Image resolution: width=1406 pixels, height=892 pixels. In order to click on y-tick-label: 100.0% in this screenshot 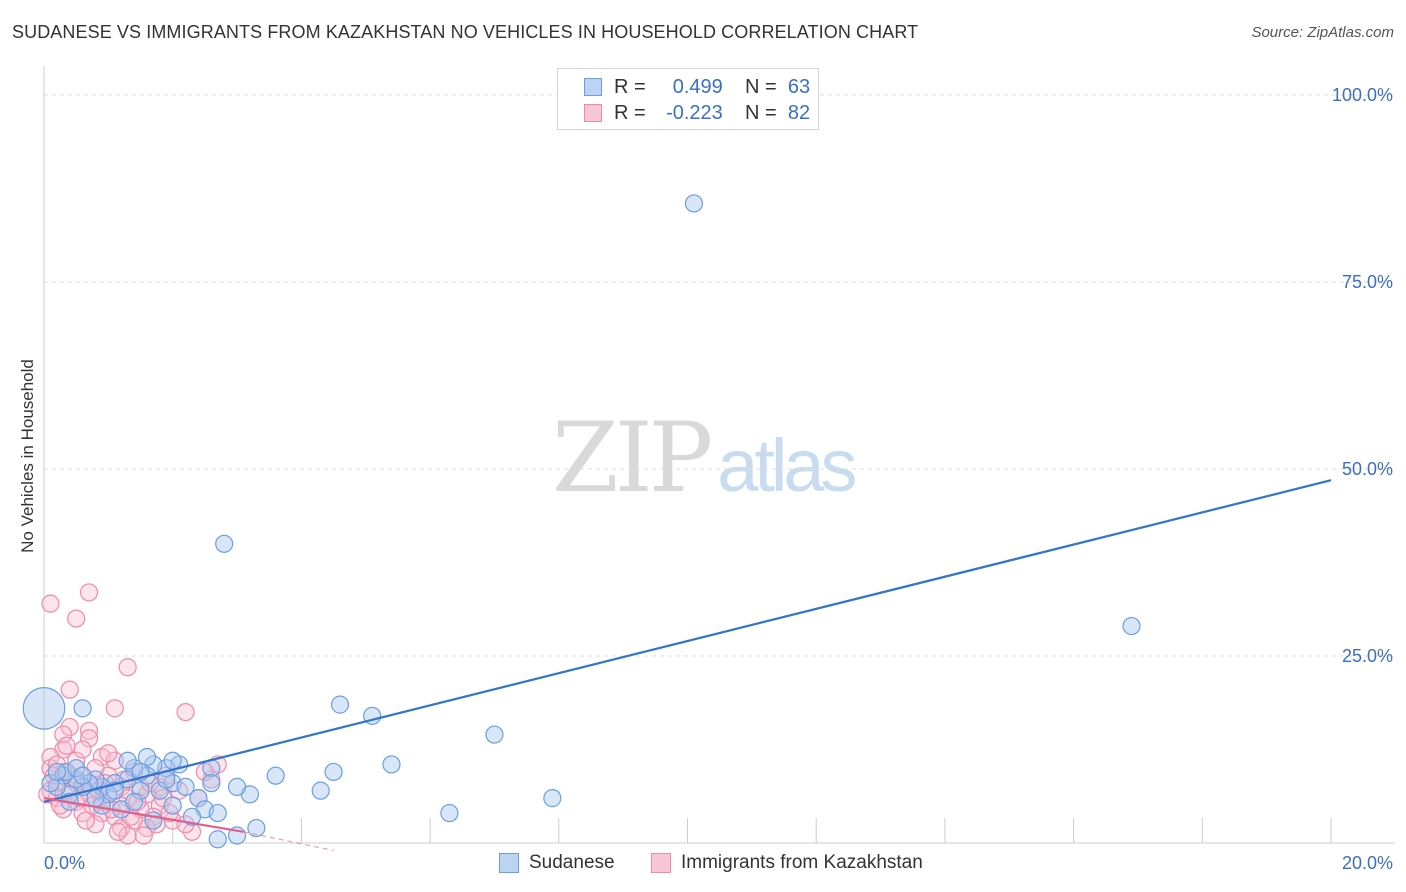, I will do `click(1362, 95)`.